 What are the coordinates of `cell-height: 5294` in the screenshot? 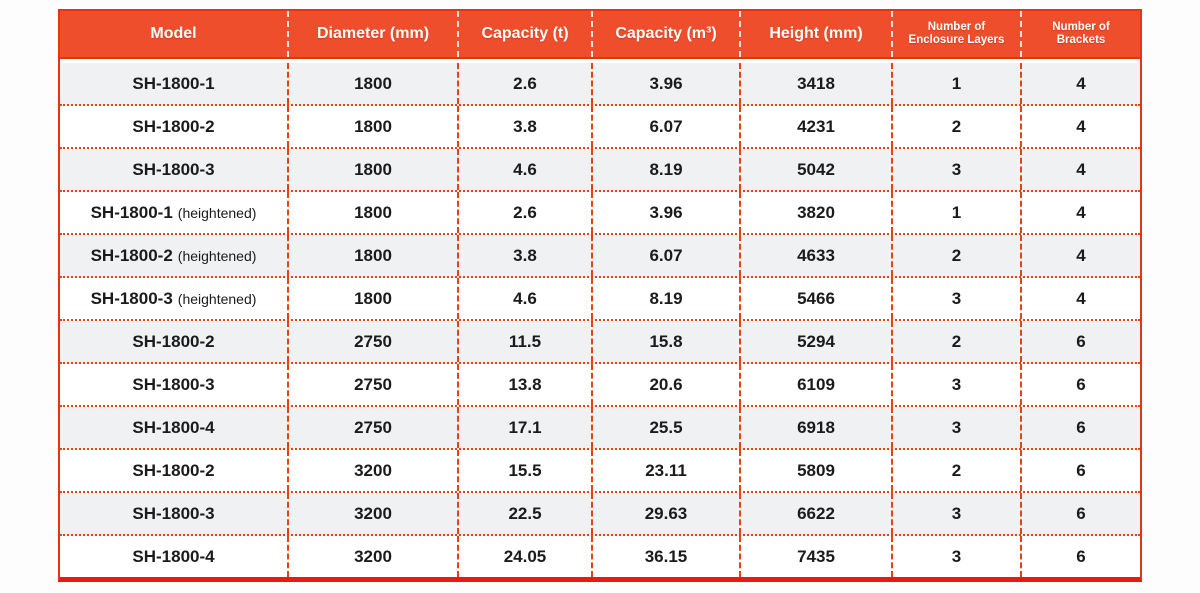 It's located at (817, 341).